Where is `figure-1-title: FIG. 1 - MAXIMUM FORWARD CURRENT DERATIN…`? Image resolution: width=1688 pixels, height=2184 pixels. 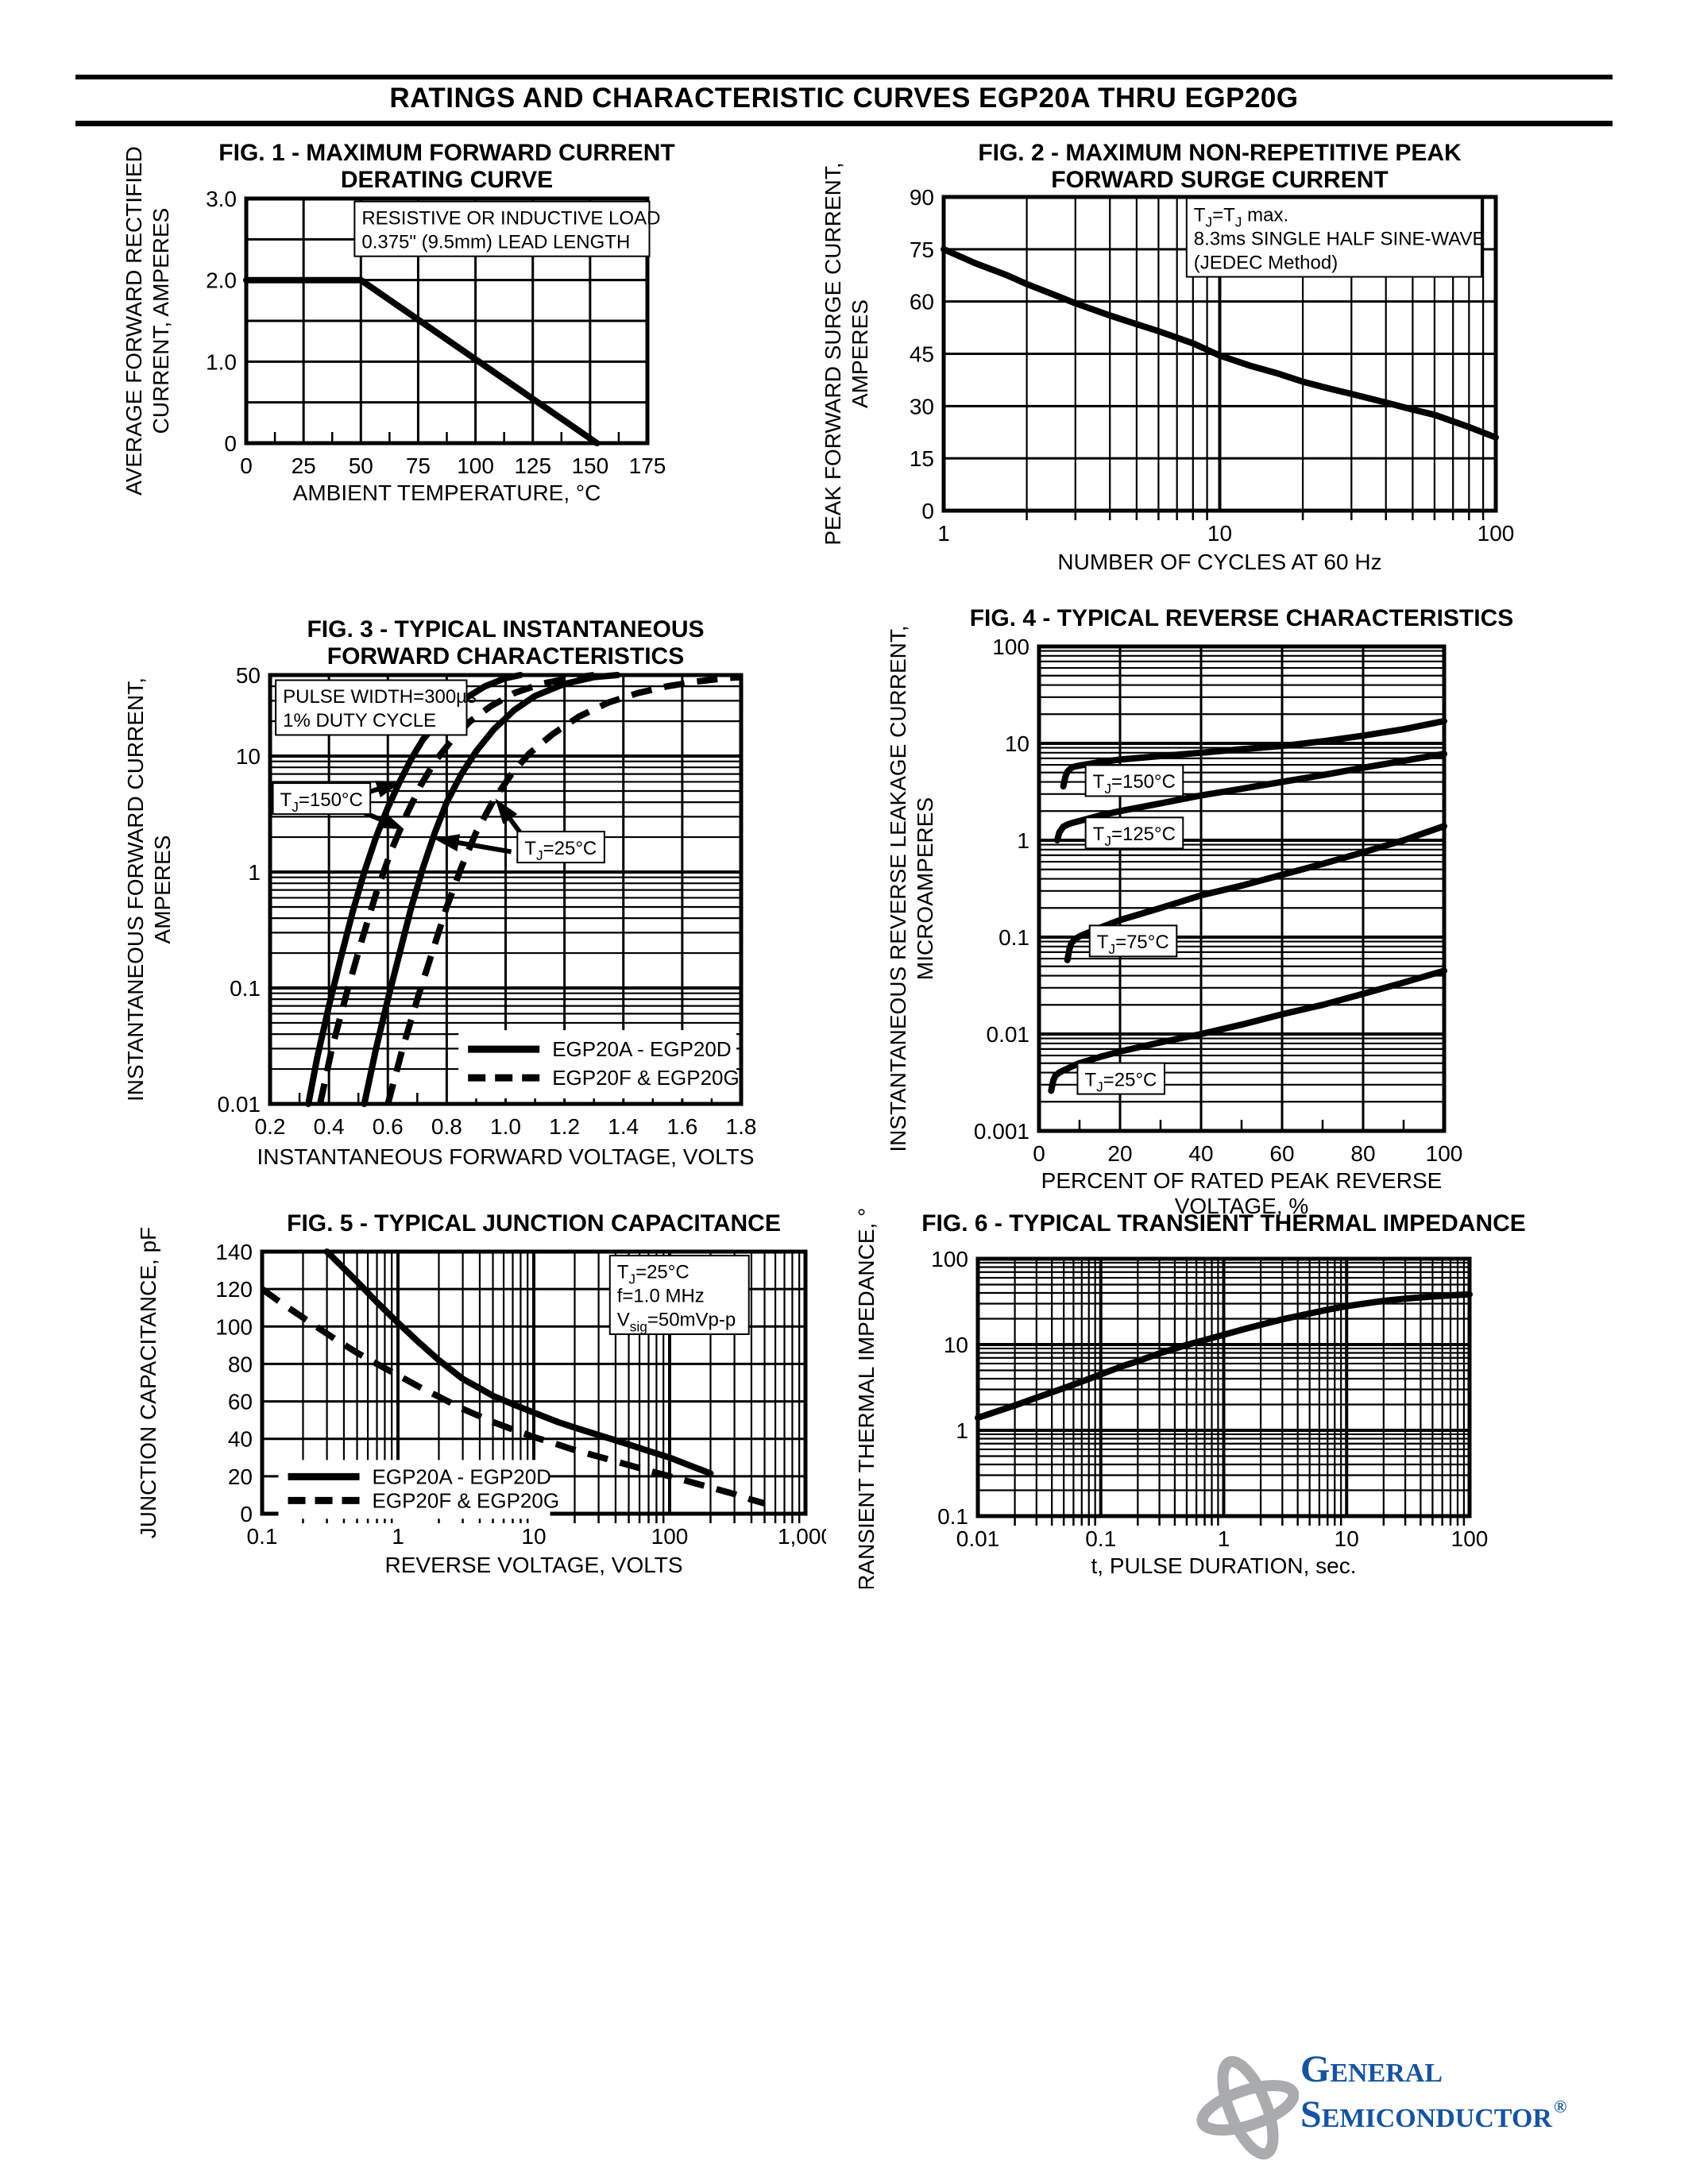 figure-1-title: FIG. 1 - MAXIMUM FORWARD CURRENT DERATIN… is located at coordinates (447, 166).